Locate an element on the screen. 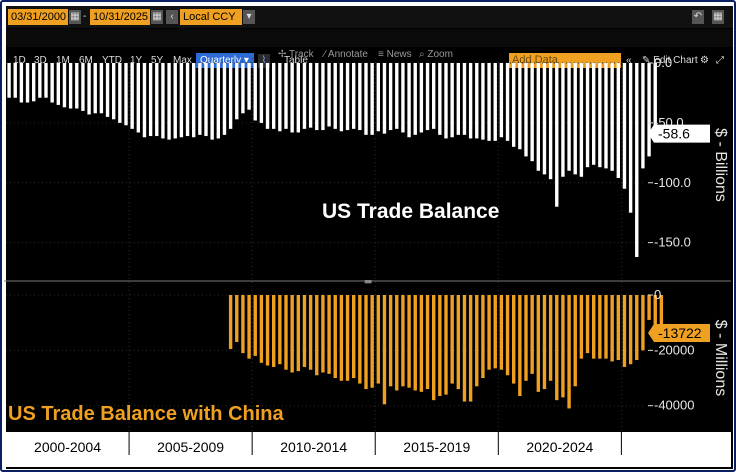 The height and width of the screenshot is (472, 736). expand-icon: ⤢ is located at coordinates (720, 60).